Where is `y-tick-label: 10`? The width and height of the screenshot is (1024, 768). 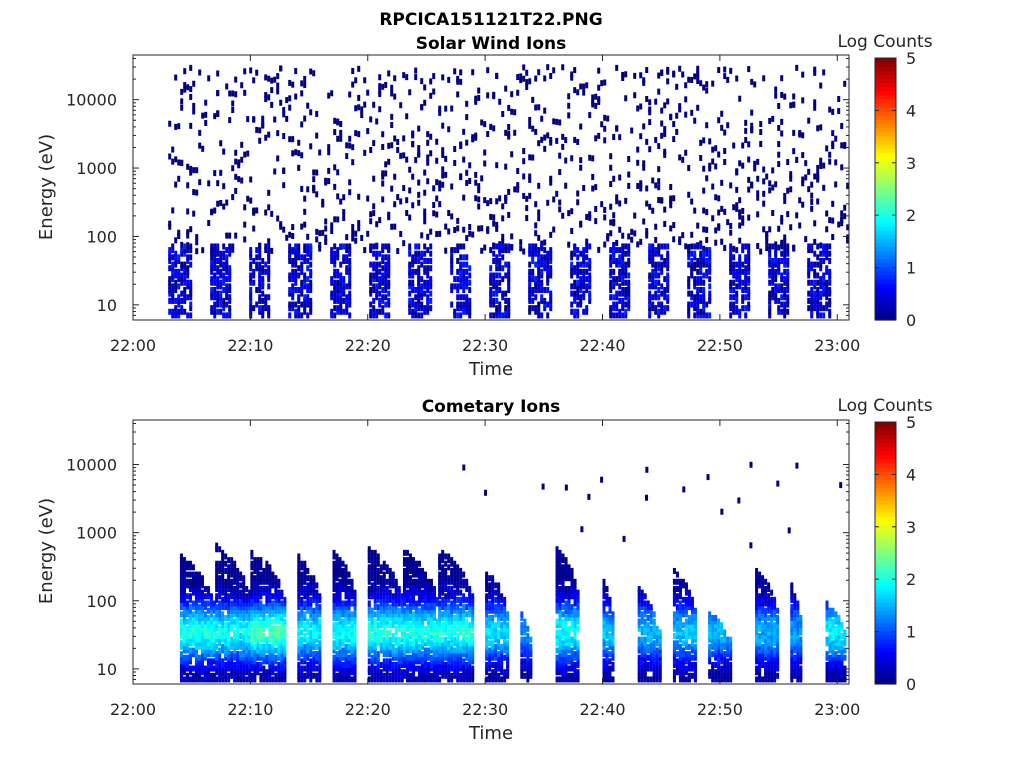
y-tick-label: 10 is located at coordinates (107, 305).